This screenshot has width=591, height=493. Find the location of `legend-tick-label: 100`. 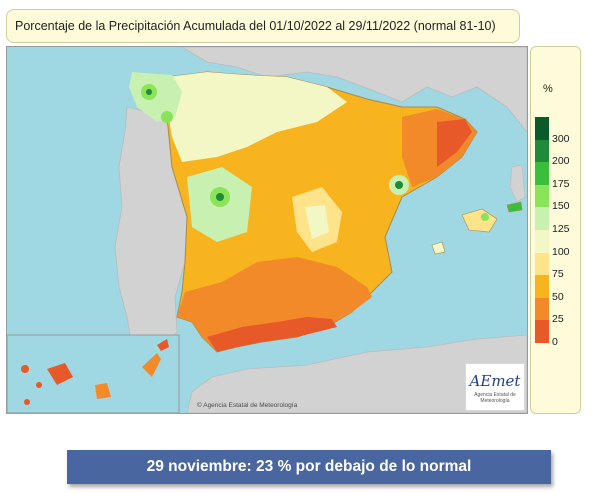

legend-tick-label: 100 is located at coordinates (561, 251).